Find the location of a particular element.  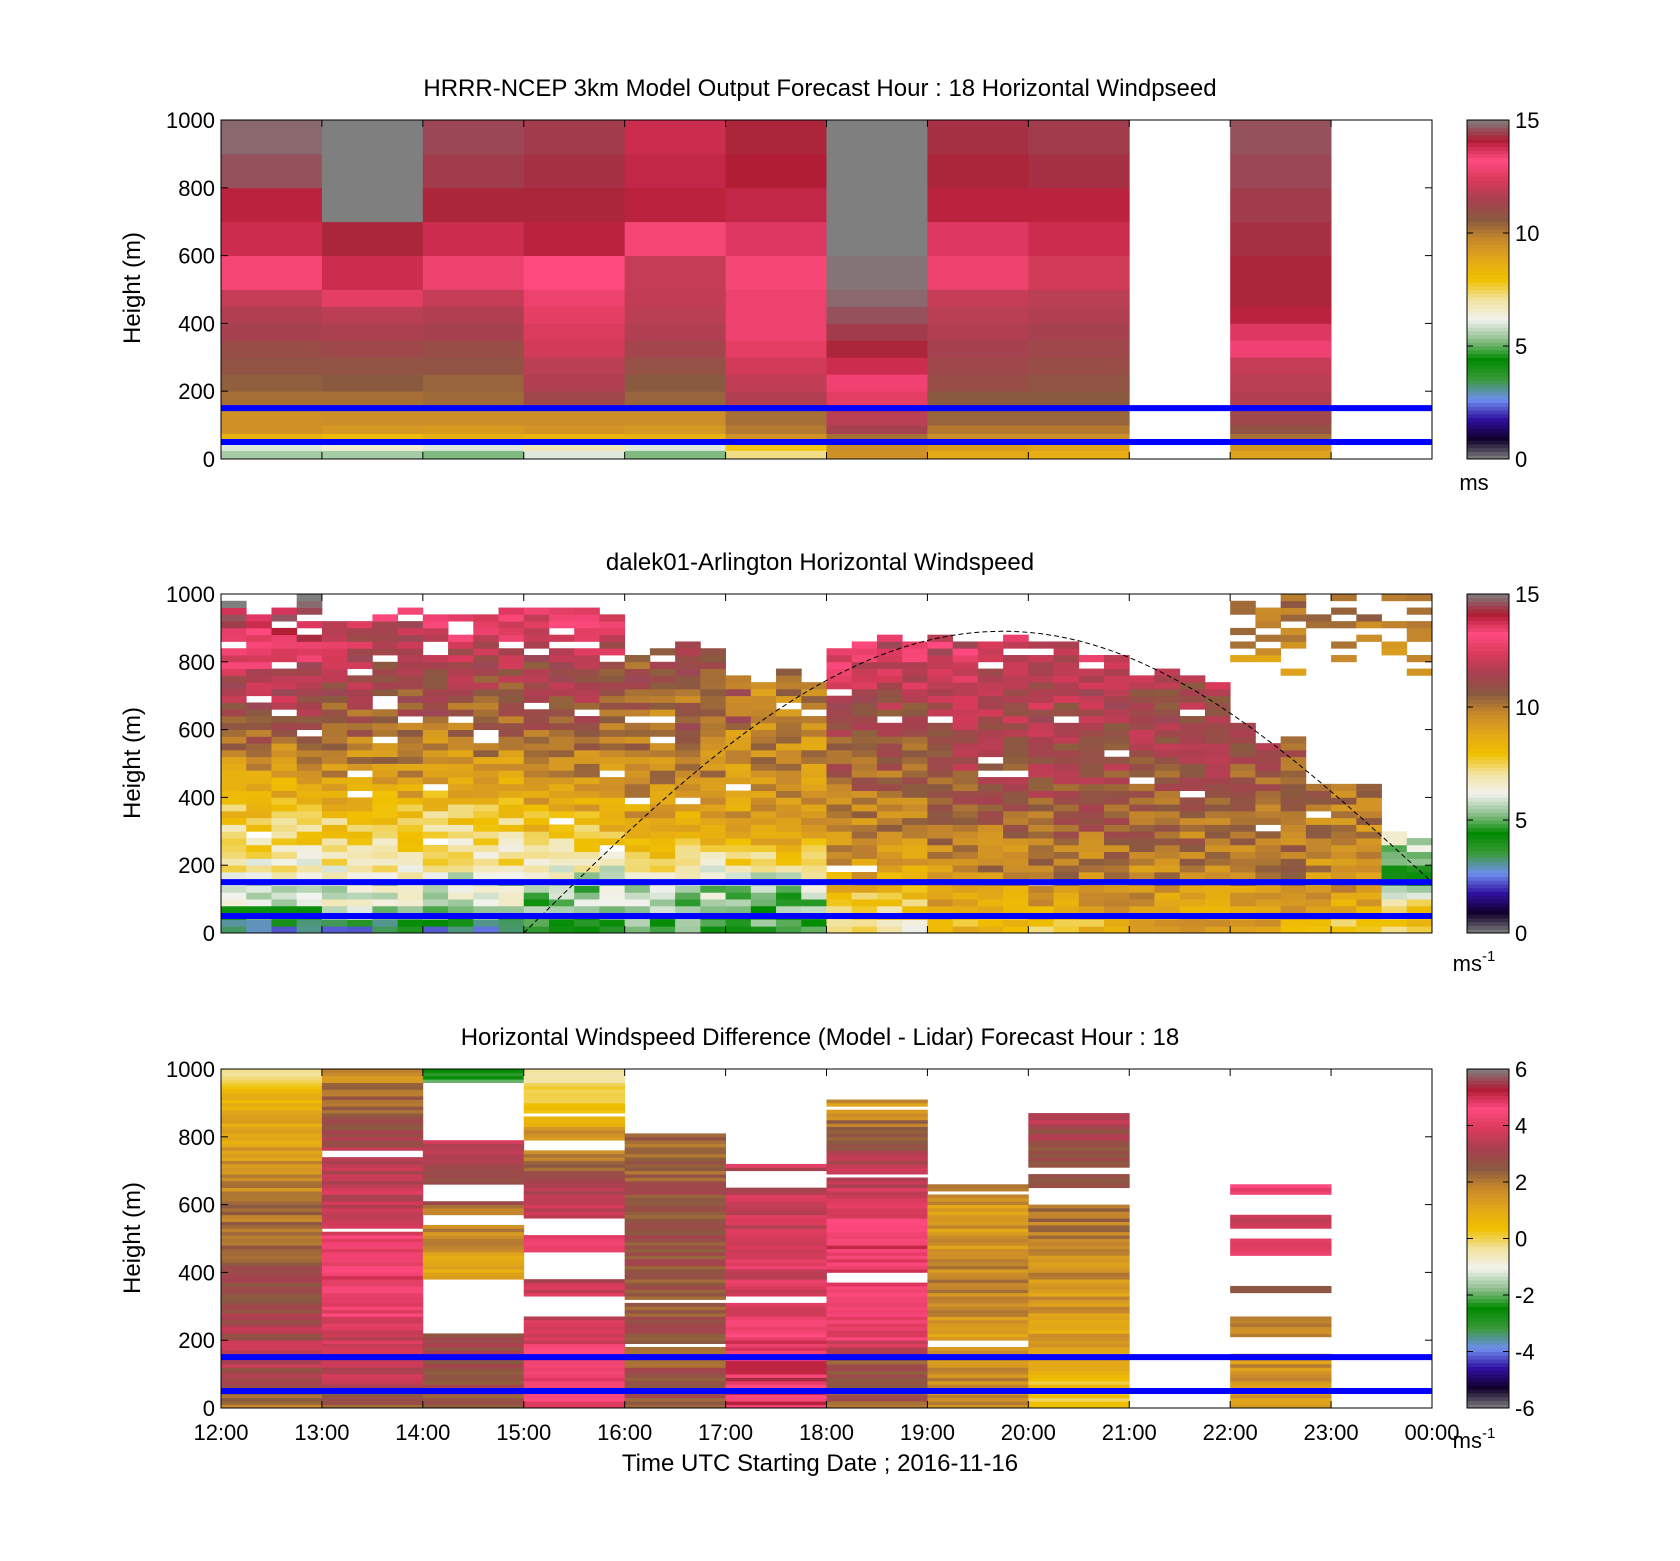

panel-lidar-colorbar-unit-exponent: -1 is located at coordinates (1488, 956).